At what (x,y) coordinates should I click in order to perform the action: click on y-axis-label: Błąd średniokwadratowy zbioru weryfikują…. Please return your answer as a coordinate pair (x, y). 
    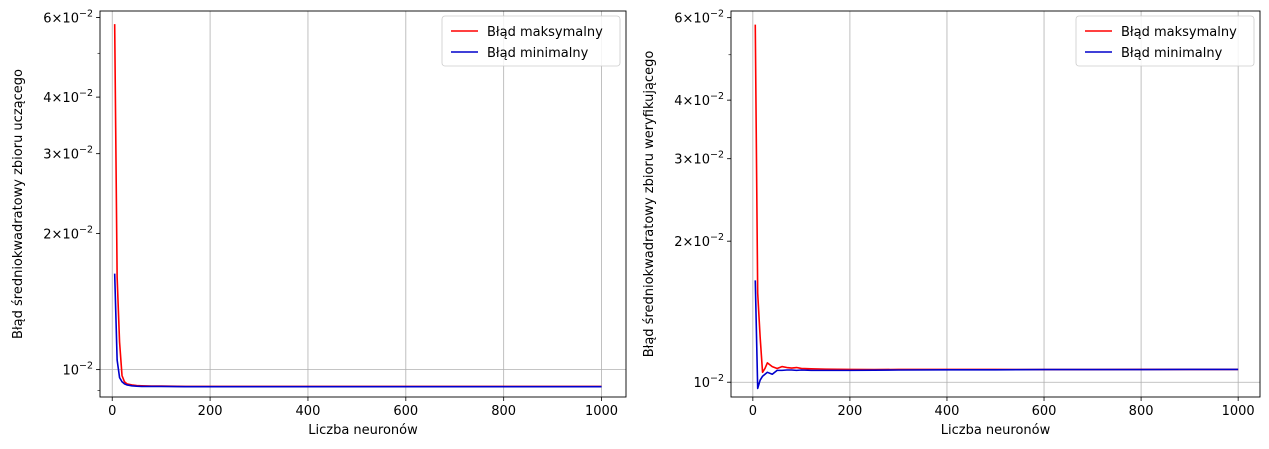
    Looking at the image, I should click on (649, 204).